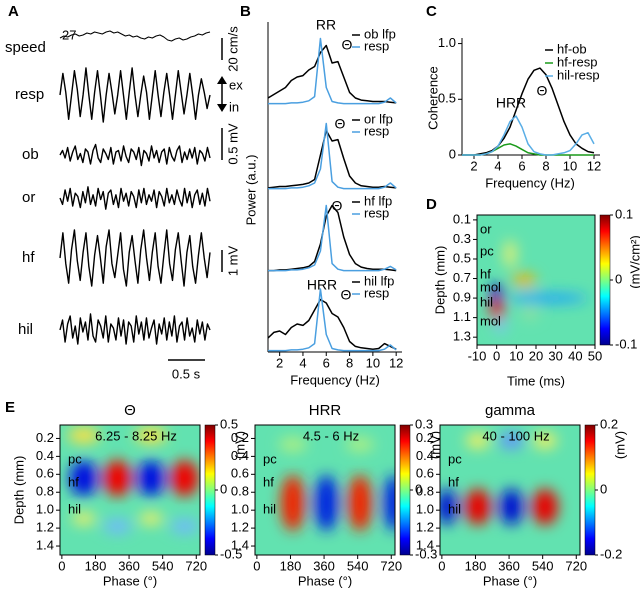 Image resolution: width=640 pixels, height=593 pixels. What do you see at coordinates (624, 213) in the screenshot?
I see `colorbar-tick-label: 0.1` at bounding box center [624, 213].